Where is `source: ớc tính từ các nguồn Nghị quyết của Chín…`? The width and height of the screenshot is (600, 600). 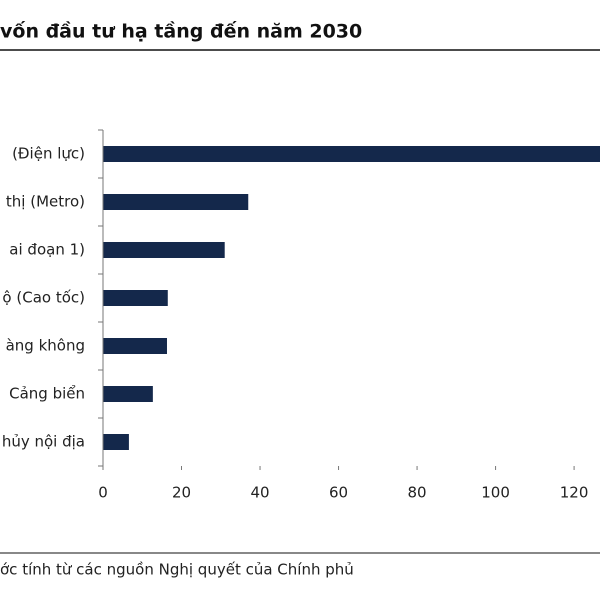 source: ớc tính từ các nguồn Nghị quyết của Chín… is located at coordinates (177, 570).